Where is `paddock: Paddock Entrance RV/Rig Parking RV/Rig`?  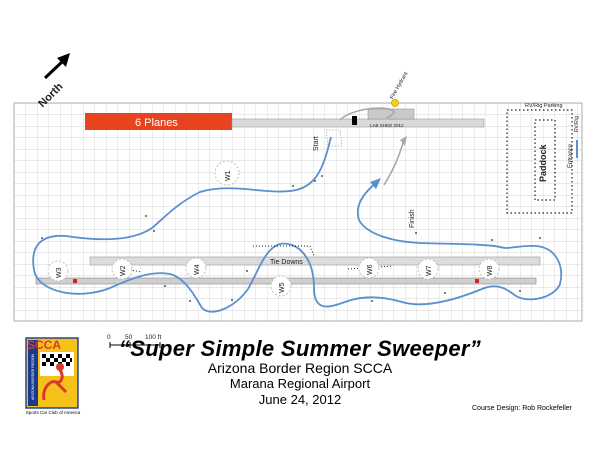
paddock: Paddock Entrance RV/Rig Parking RV/Rig is located at coordinates (543, 158).